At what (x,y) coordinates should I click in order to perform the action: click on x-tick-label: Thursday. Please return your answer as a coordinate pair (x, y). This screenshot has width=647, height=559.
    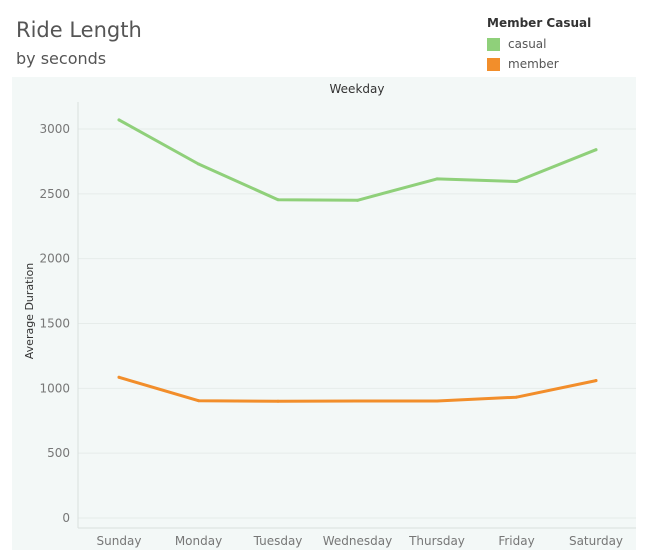
    Looking at the image, I should click on (436, 541).